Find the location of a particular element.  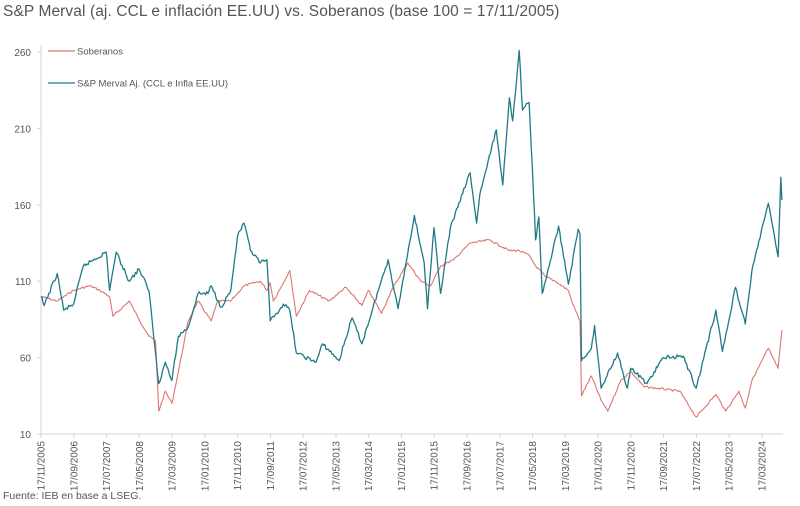

x-tick-label: 17/09/2016 is located at coordinates (468, 466).